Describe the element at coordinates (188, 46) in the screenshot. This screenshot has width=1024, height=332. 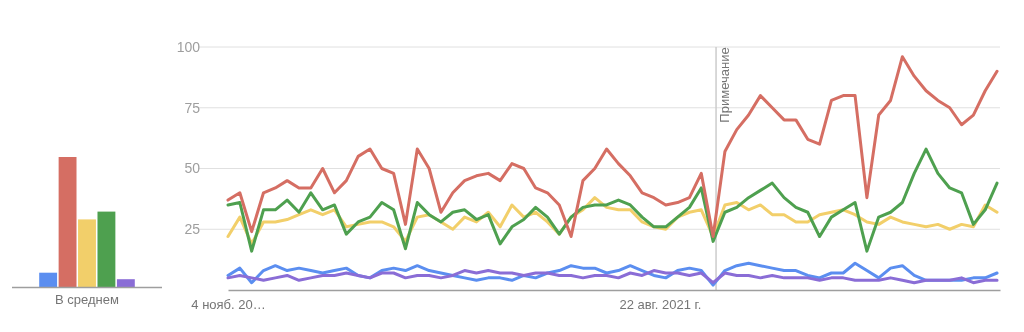
I see `y-tick-label: 100` at that location.